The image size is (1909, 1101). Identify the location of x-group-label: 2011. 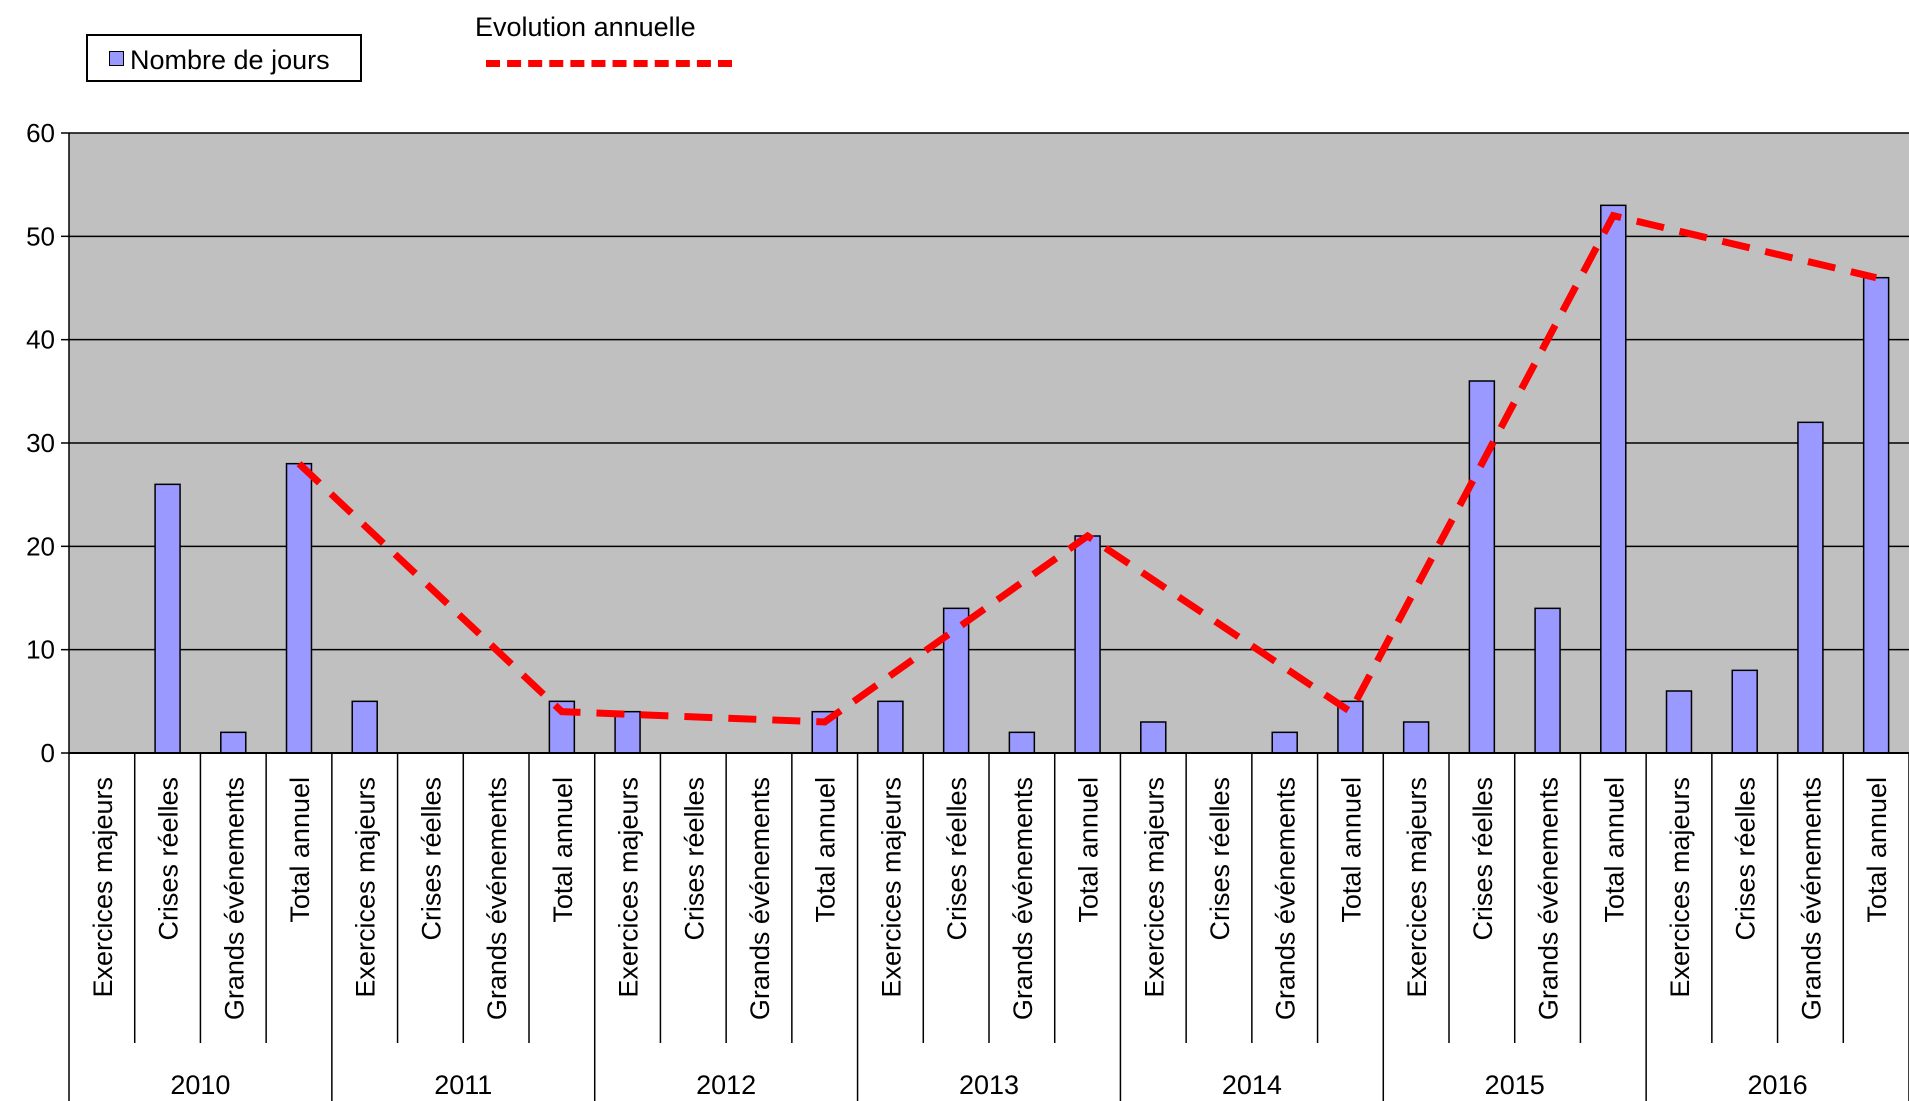
(463, 1085).